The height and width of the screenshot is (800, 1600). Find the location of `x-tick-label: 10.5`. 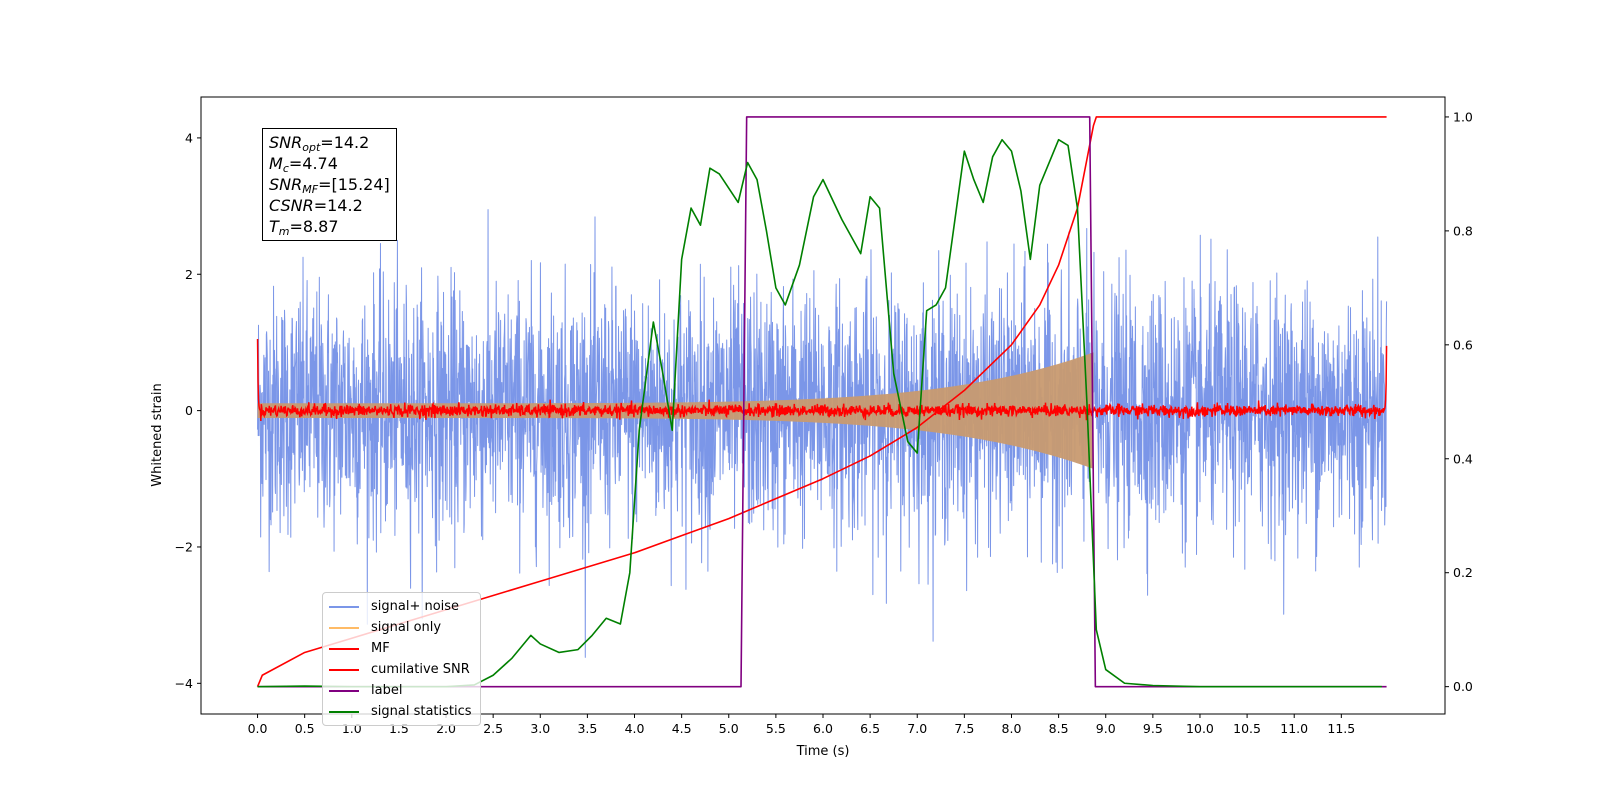

x-tick-label: 10.5 is located at coordinates (1247, 728).